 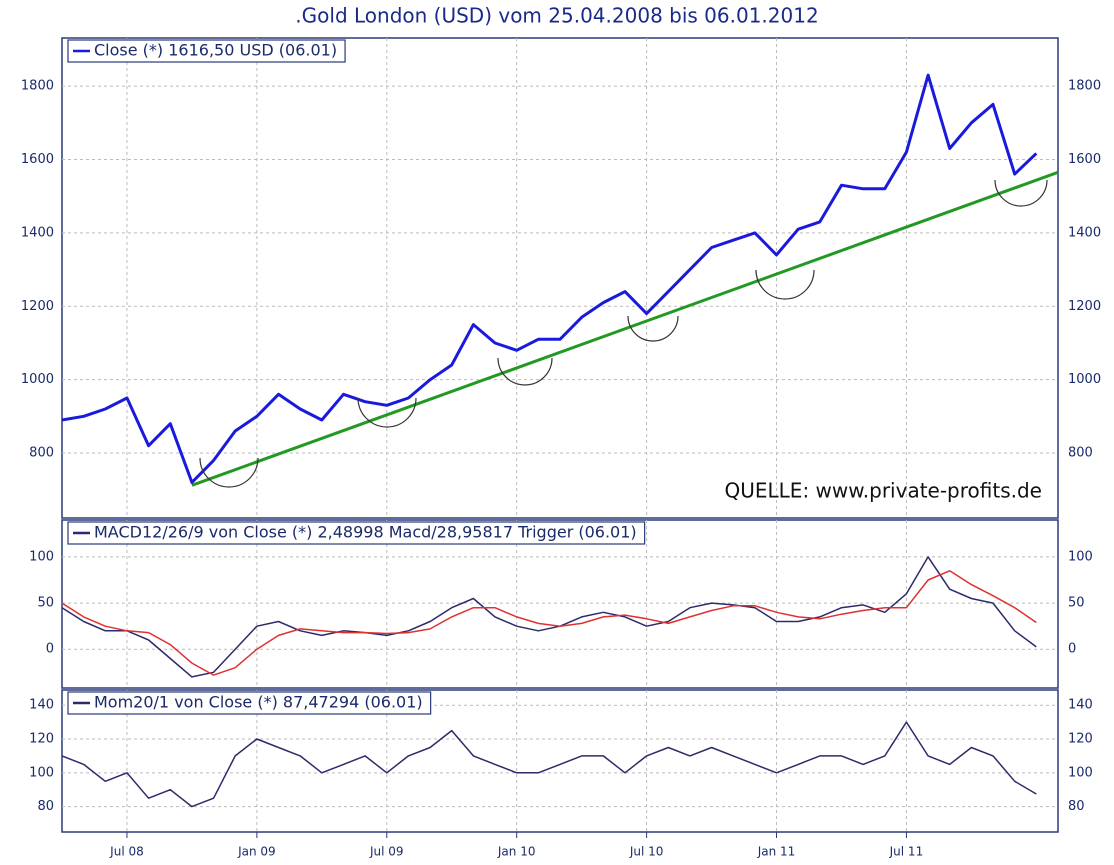 I want to click on y-tick-label-right: 1800, so click(x=1084, y=86).